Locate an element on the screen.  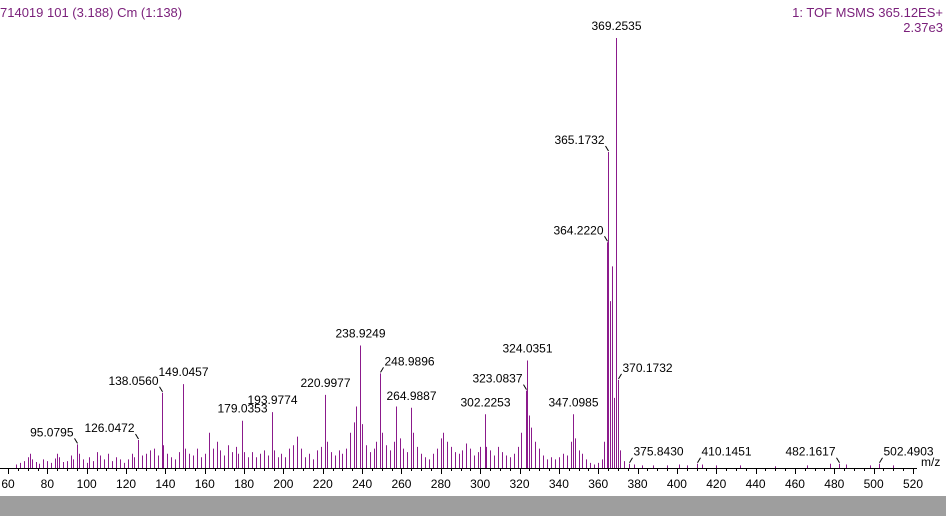
x-tick-label: 520 is located at coordinates (913, 484).